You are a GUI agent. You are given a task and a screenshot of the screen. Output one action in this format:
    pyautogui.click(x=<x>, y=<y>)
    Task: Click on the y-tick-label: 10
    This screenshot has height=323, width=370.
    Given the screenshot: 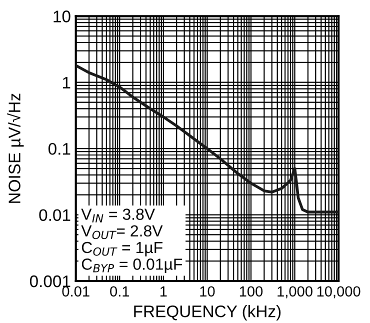 What is the action you would take?
    pyautogui.click(x=62, y=16)
    